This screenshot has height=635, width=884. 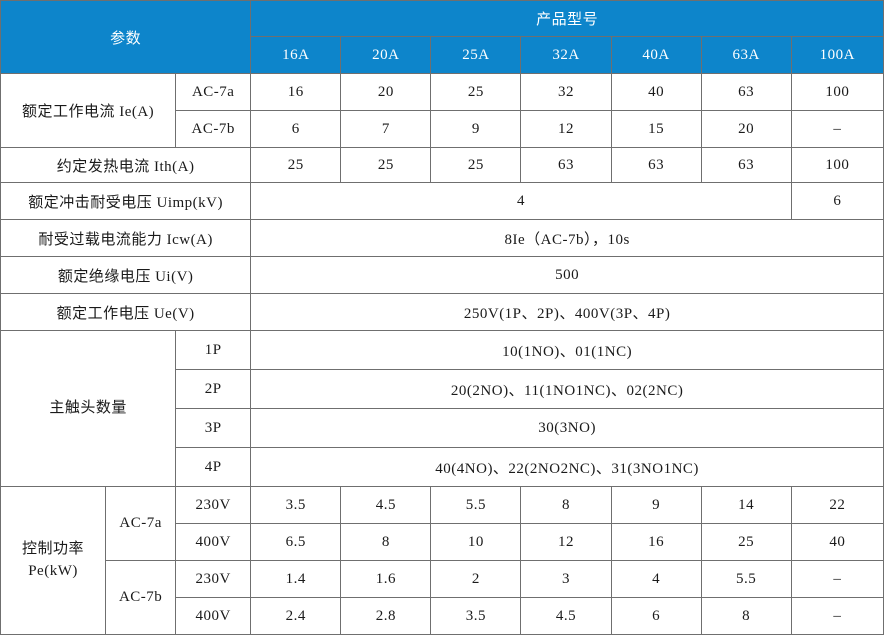 I want to click on sub-label-pole-2p: 2P, so click(x=213, y=389).